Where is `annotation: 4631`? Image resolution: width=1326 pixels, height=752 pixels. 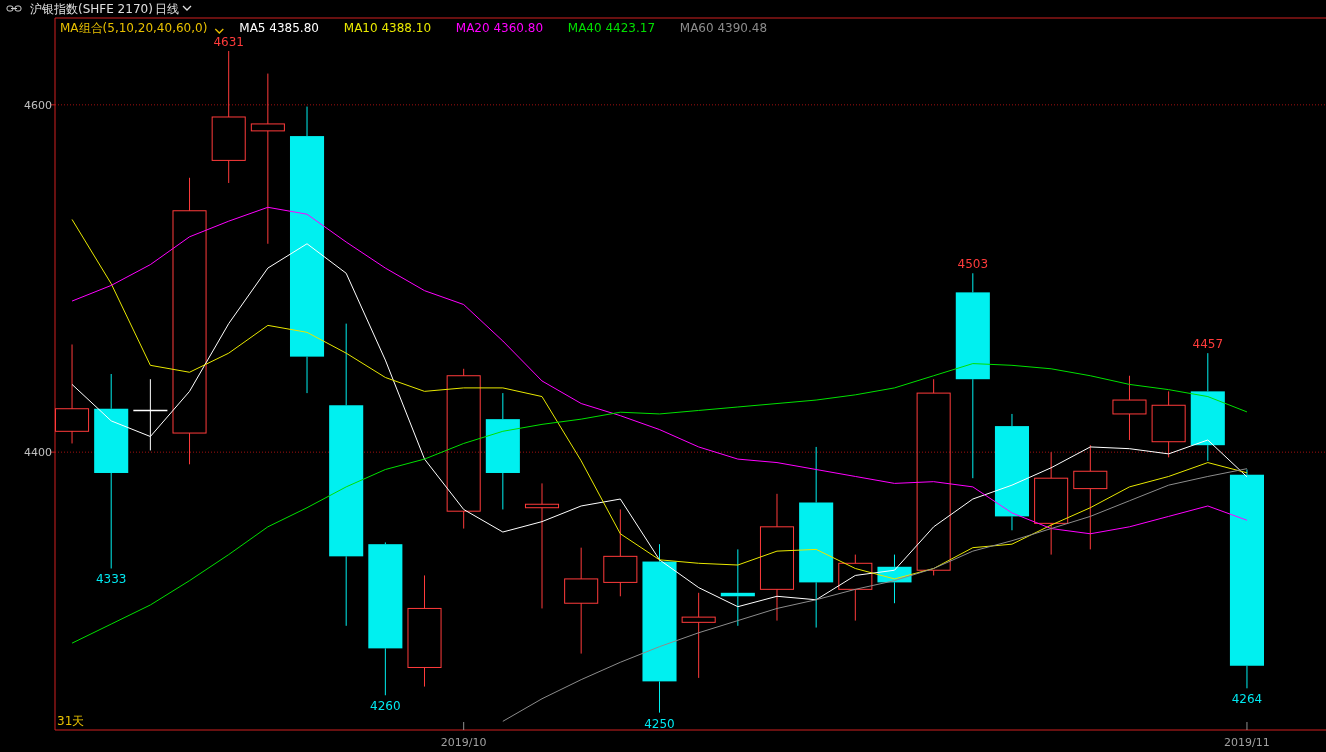 annotation: 4631 is located at coordinates (228, 42).